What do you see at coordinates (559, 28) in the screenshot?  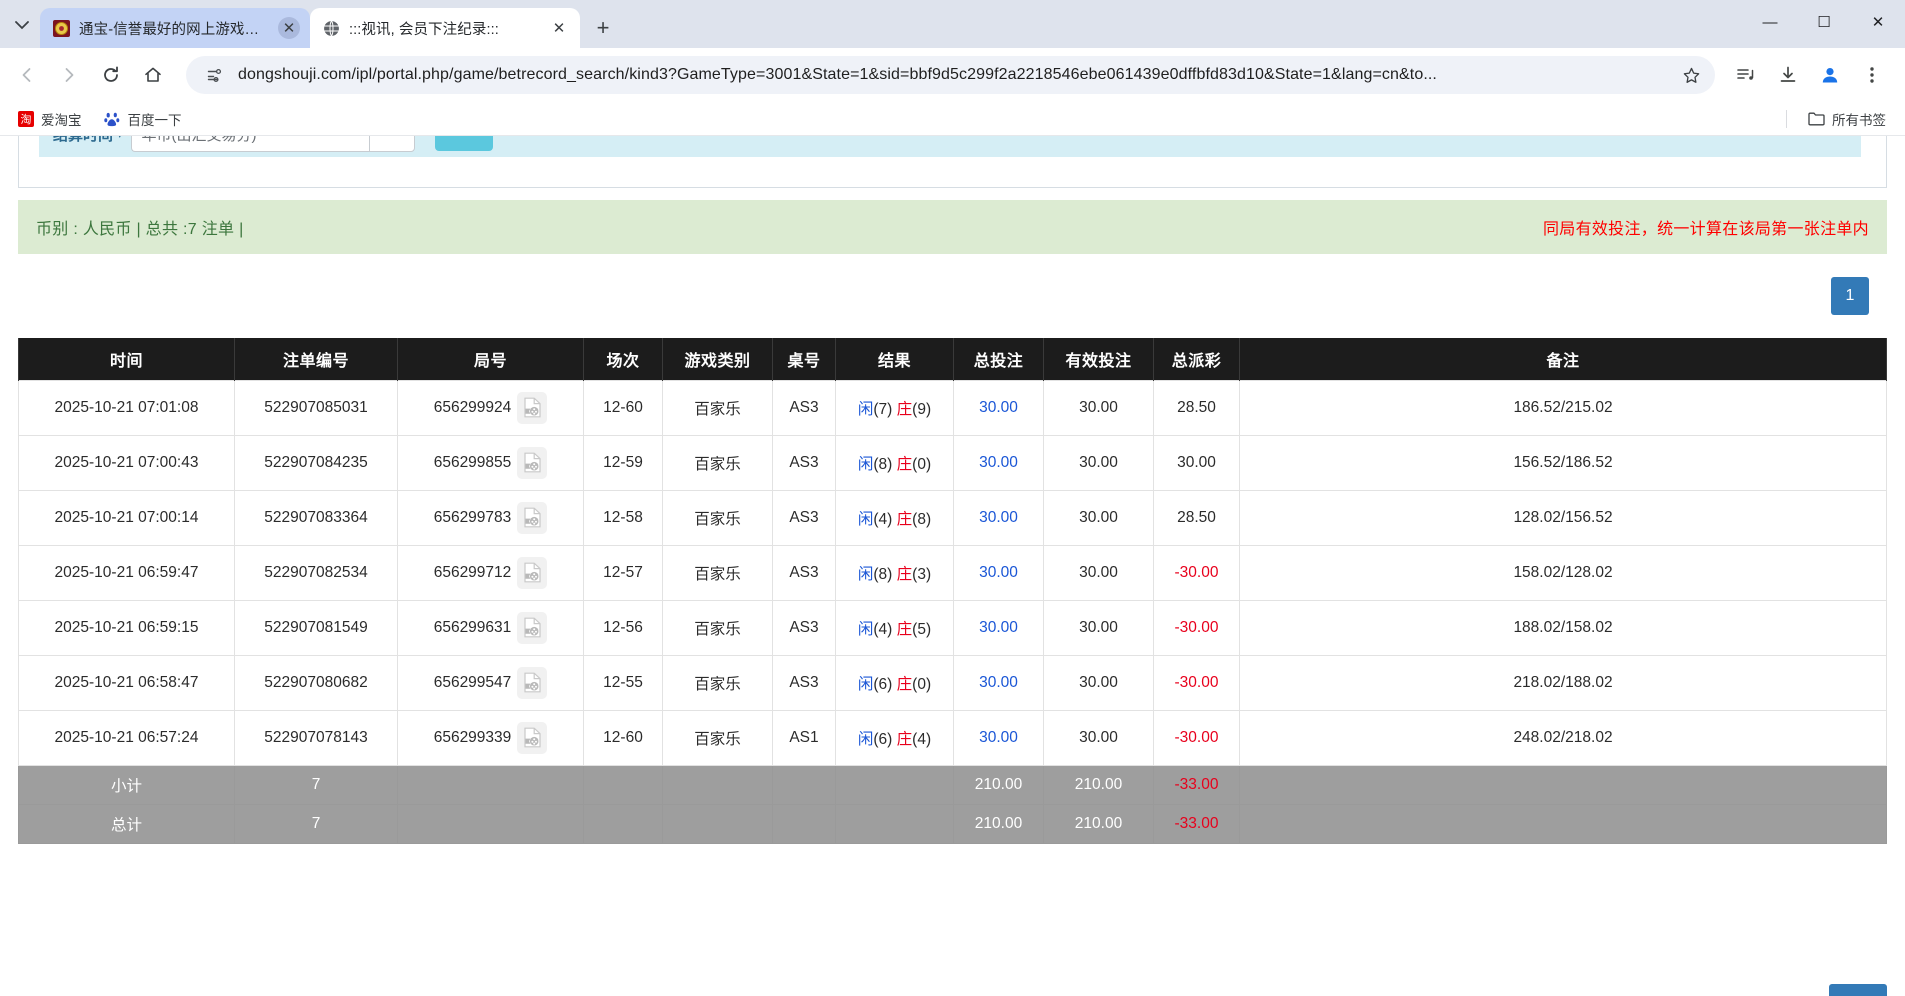 I see `tab-close-icon-2: ✕` at bounding box center [559, 28].